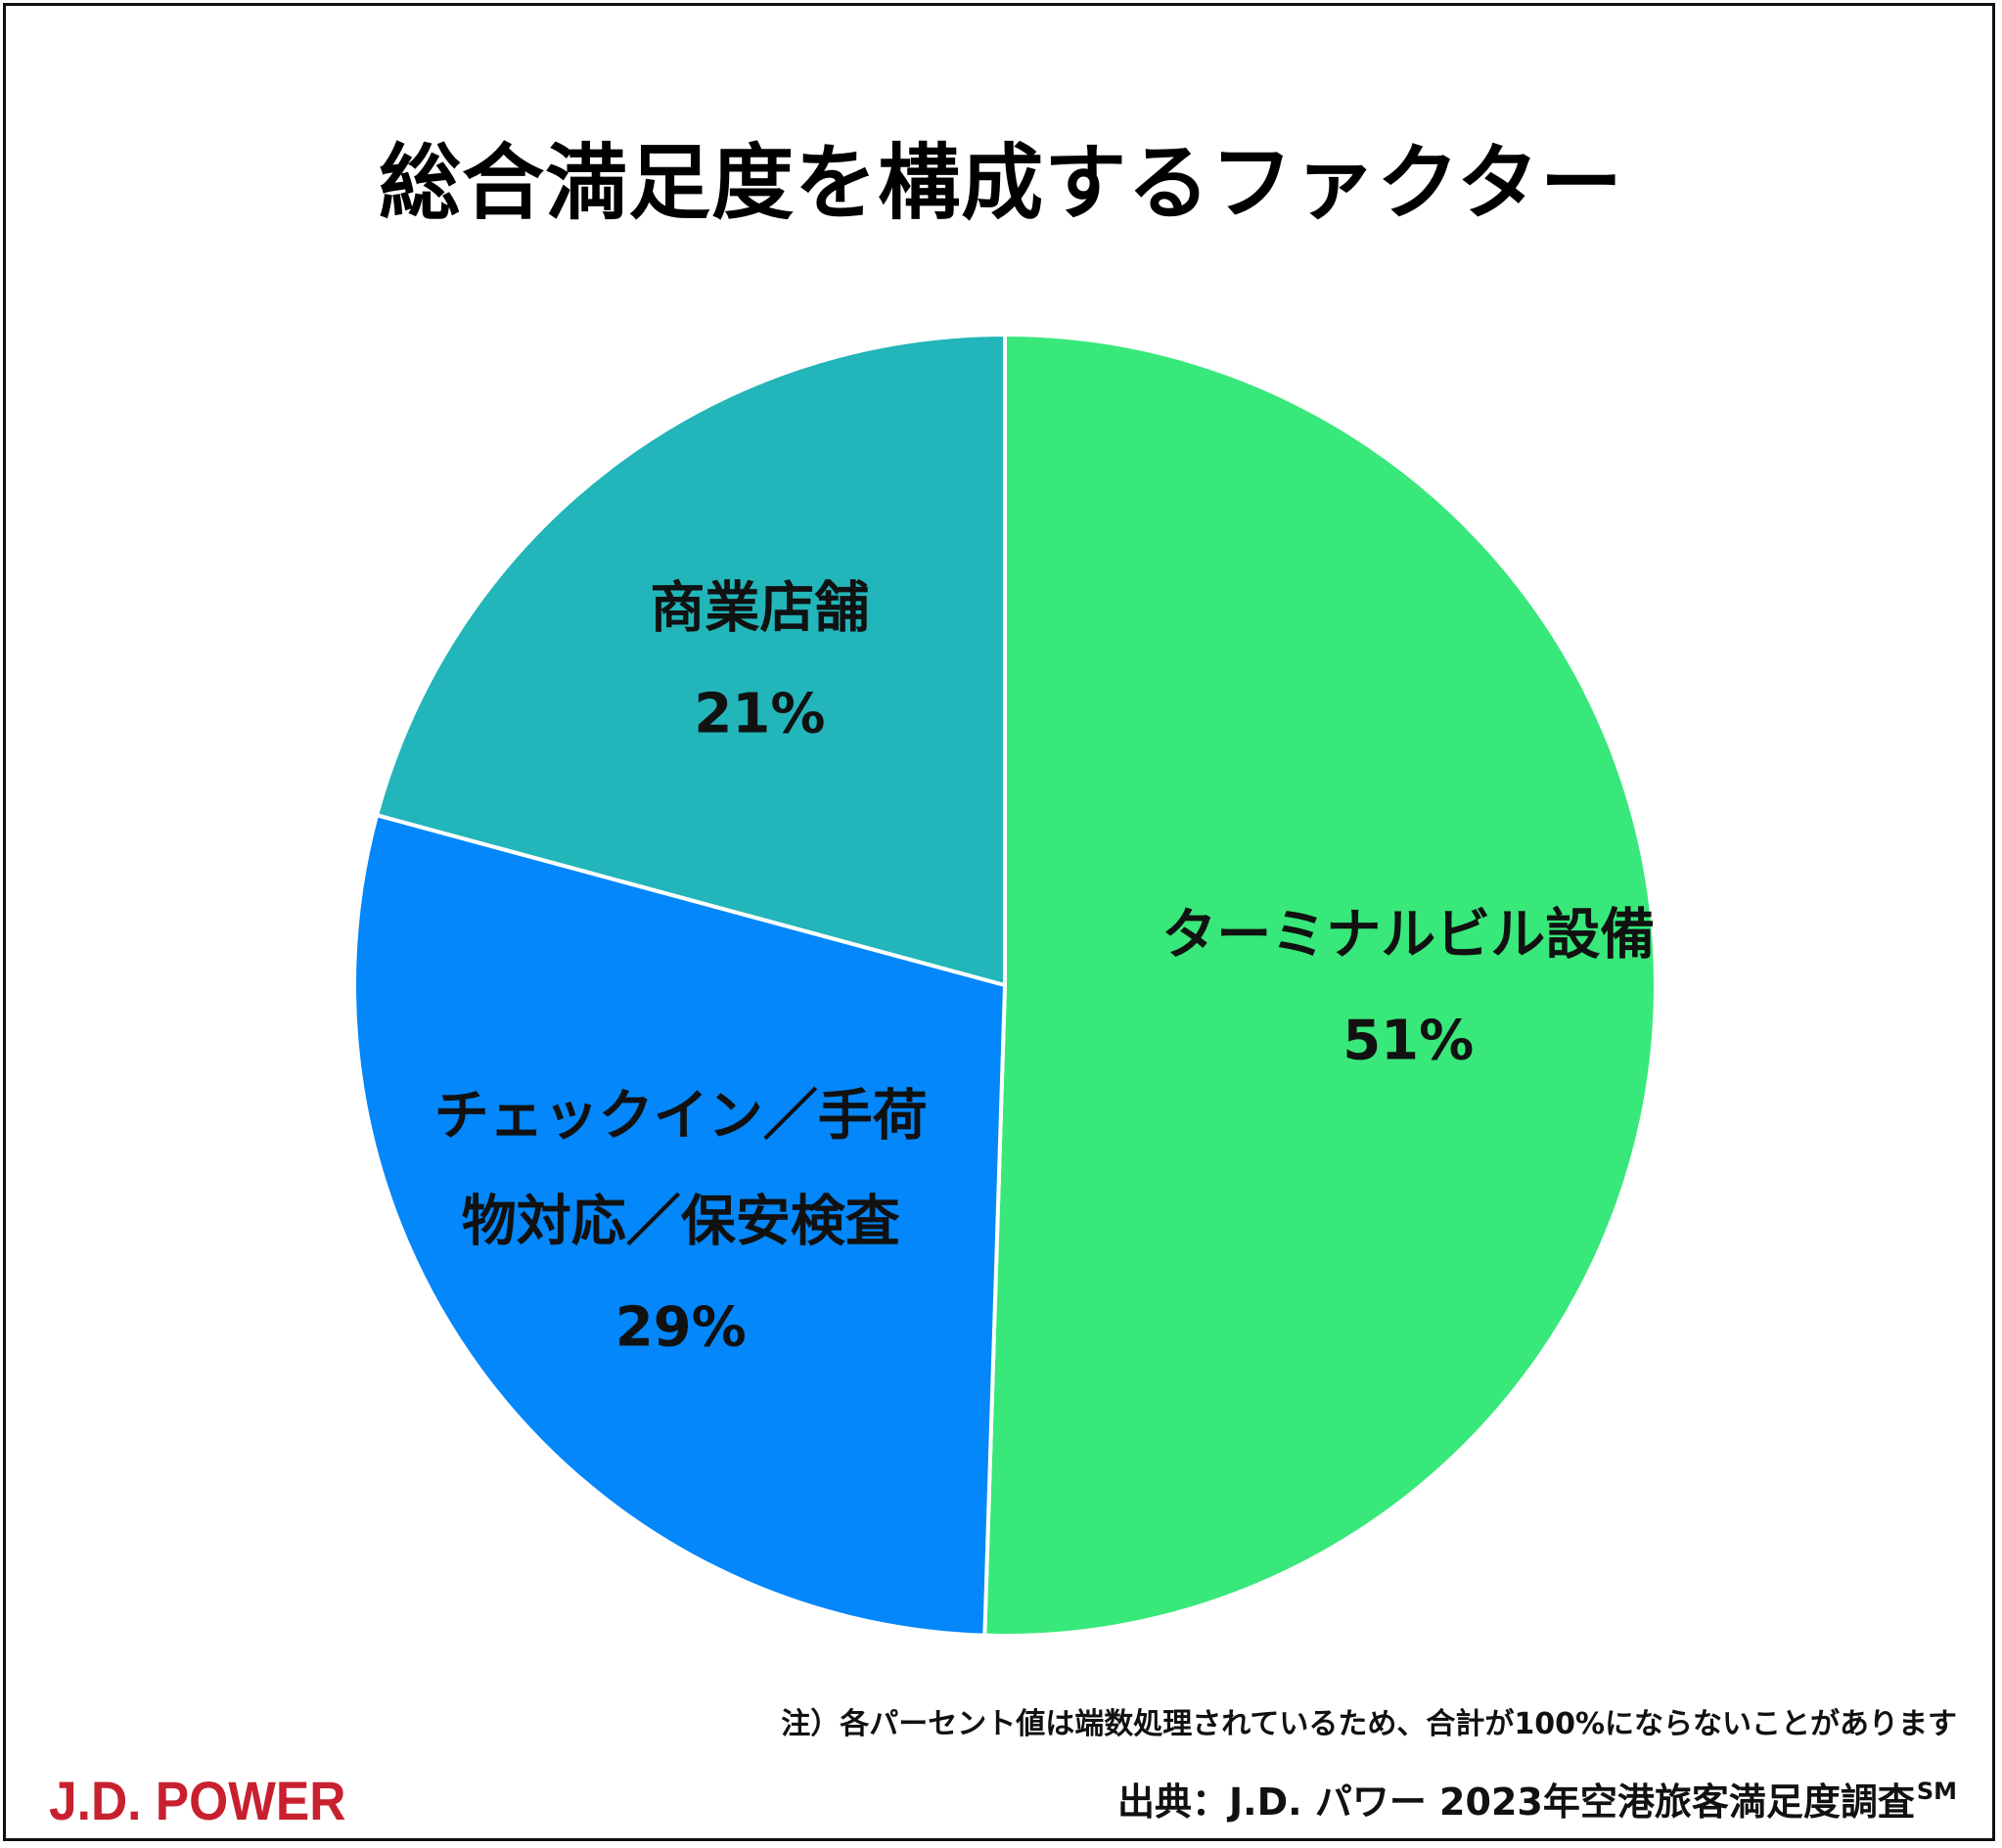 Image resolution: width=2002 pixels, height=1848 pixels. I want to click on slice-category-label-1: ターミナルビル設備, so click(1408, 936).